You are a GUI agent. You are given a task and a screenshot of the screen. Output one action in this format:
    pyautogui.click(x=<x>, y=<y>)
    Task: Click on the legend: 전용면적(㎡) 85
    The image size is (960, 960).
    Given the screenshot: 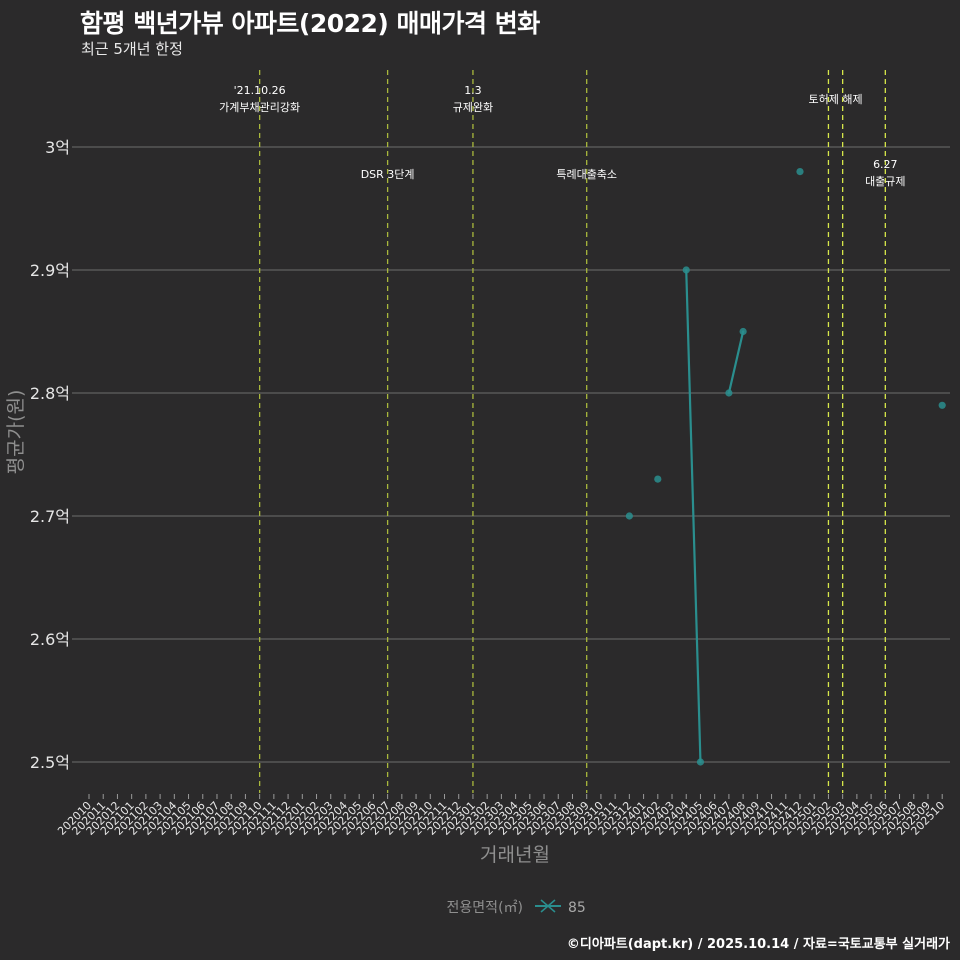 What is the action you would take?
    pyautogui.click(x=516, y=907)
    